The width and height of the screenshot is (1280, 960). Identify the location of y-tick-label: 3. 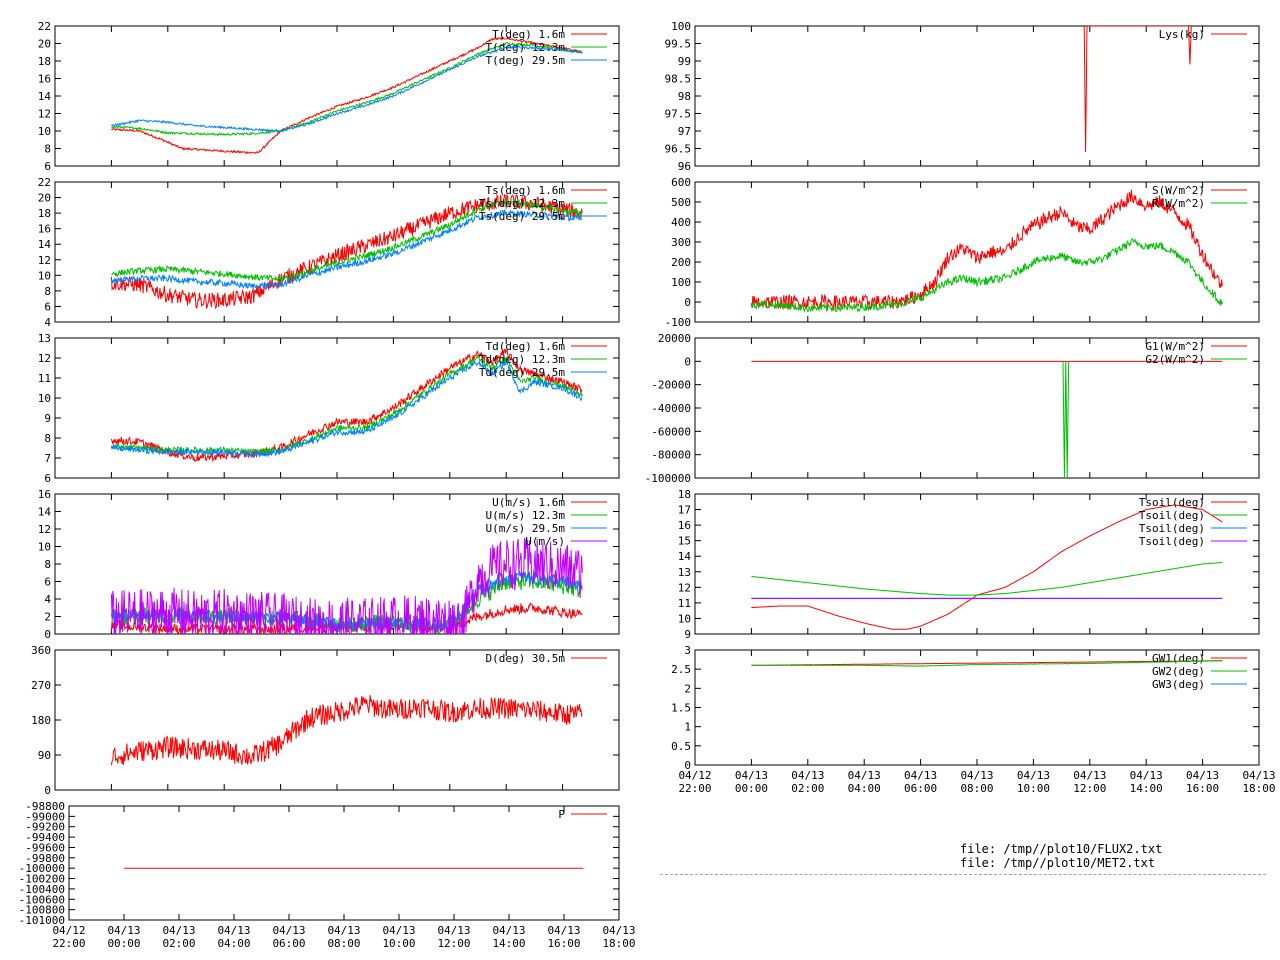
(687, 650).